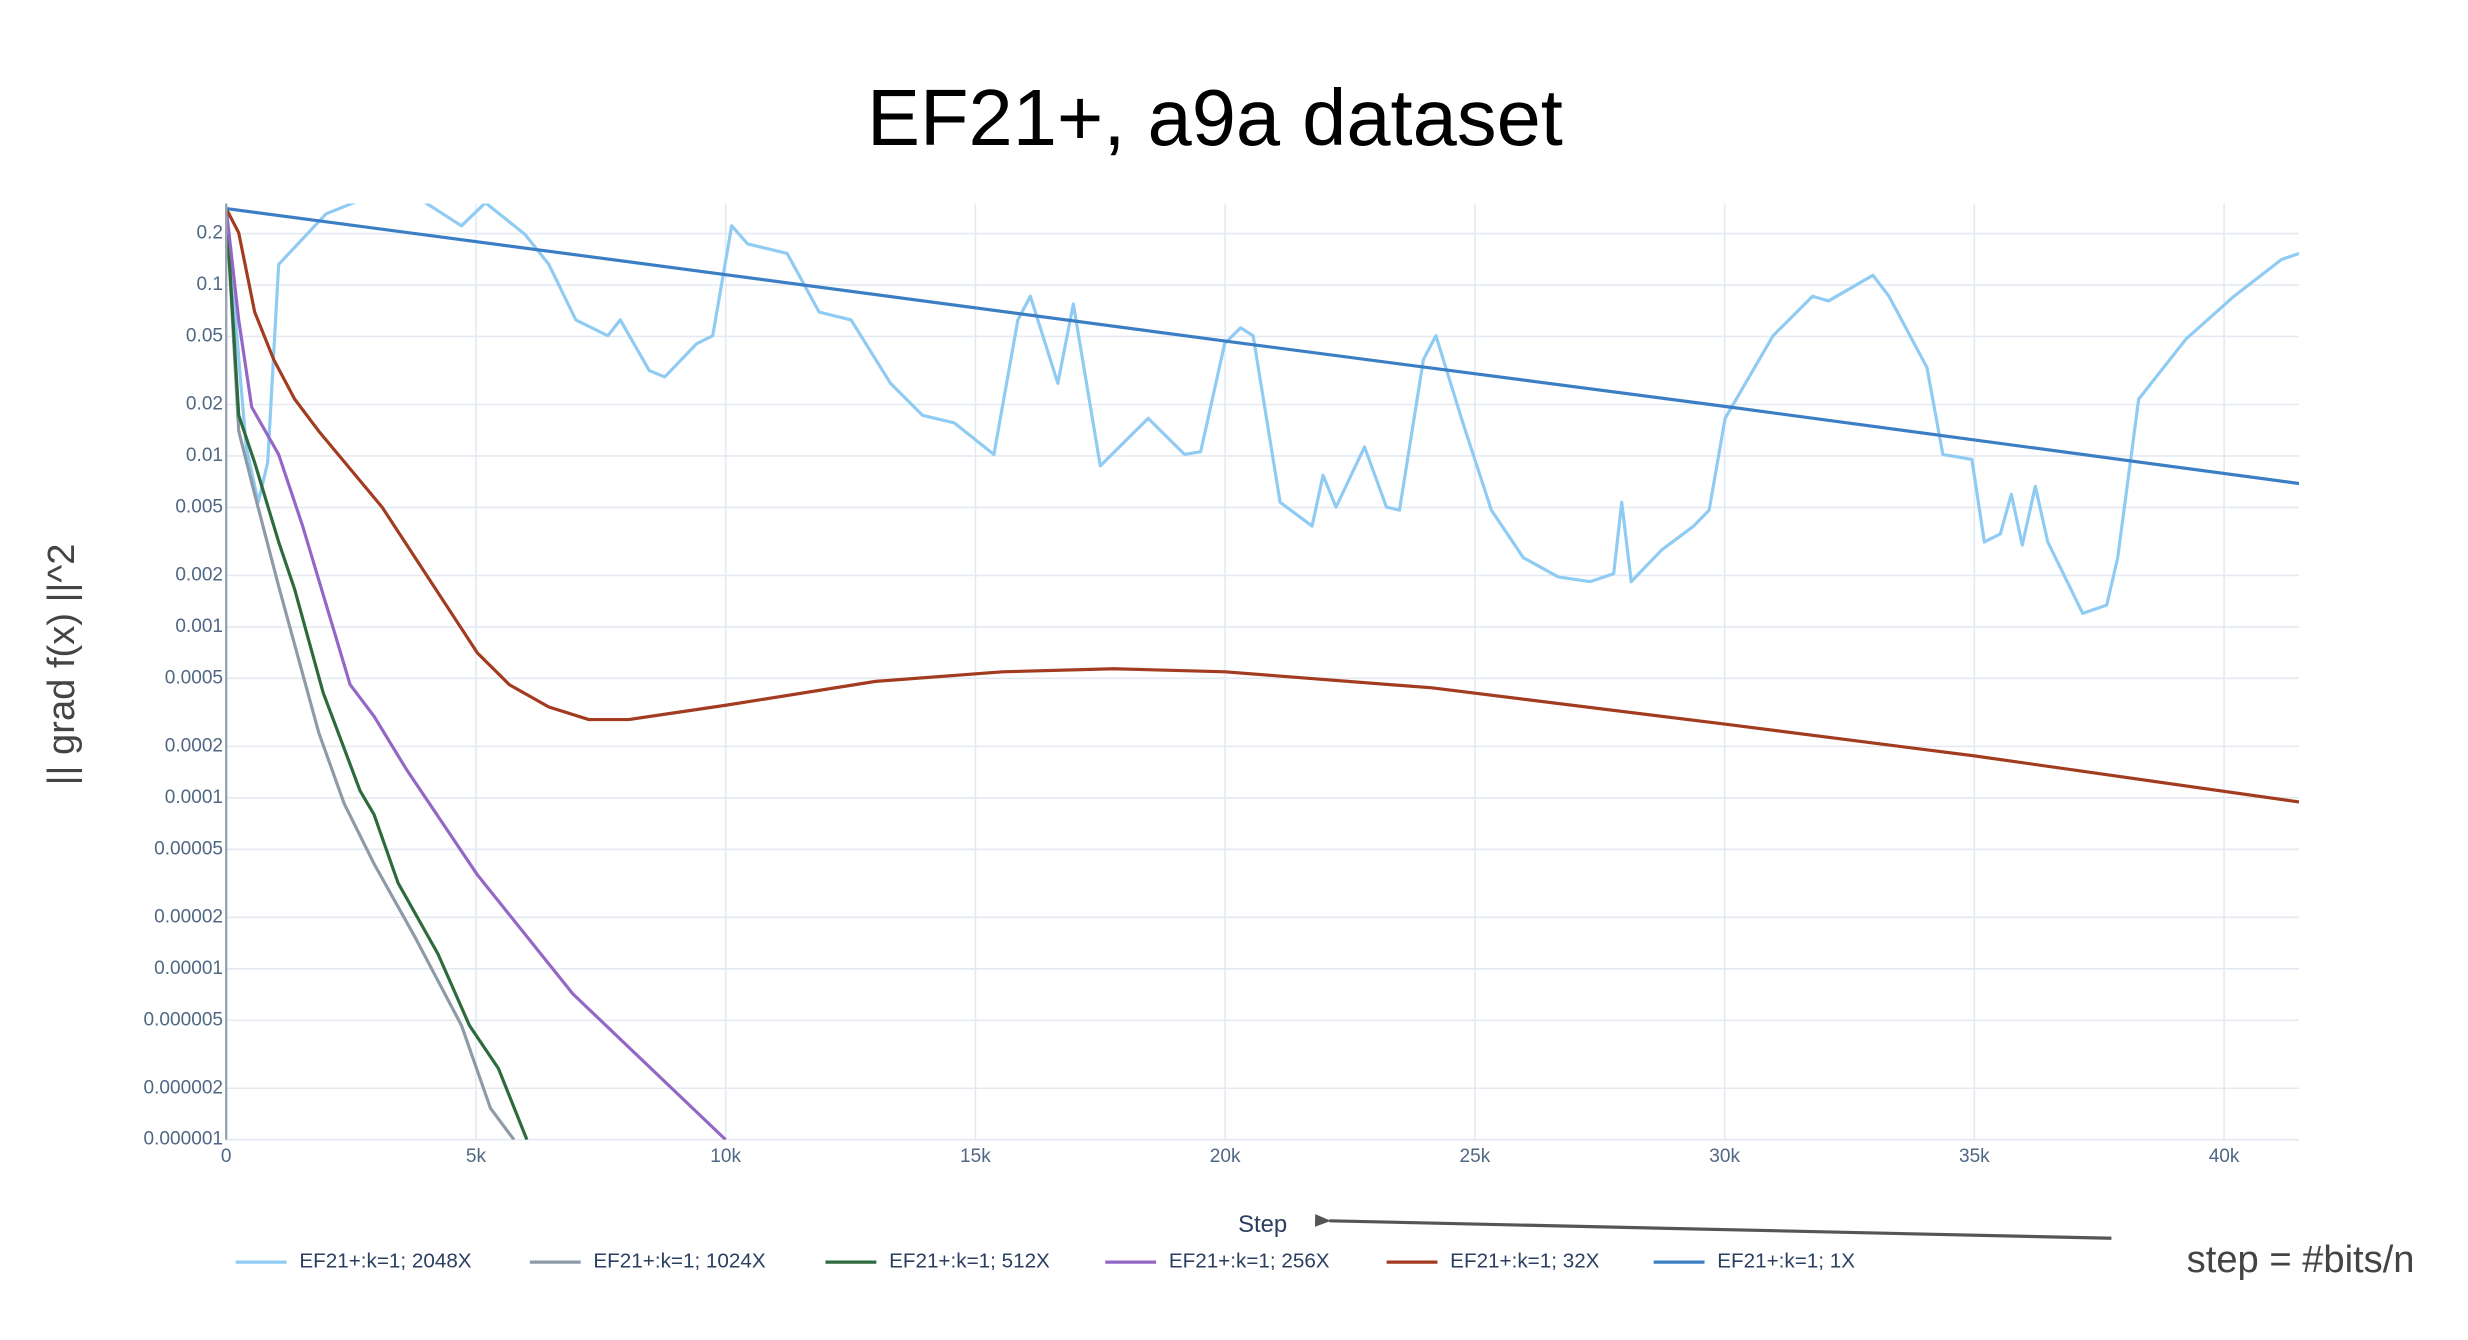  I want to click on legend-label: EF21+:k=1; 512X, so click(969, 1261).